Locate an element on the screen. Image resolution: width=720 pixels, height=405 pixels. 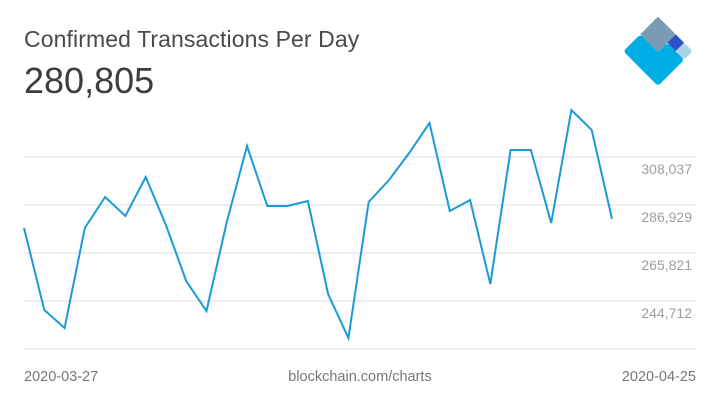
y-tick-label: 308,037 is located at coordinates (666, 169).